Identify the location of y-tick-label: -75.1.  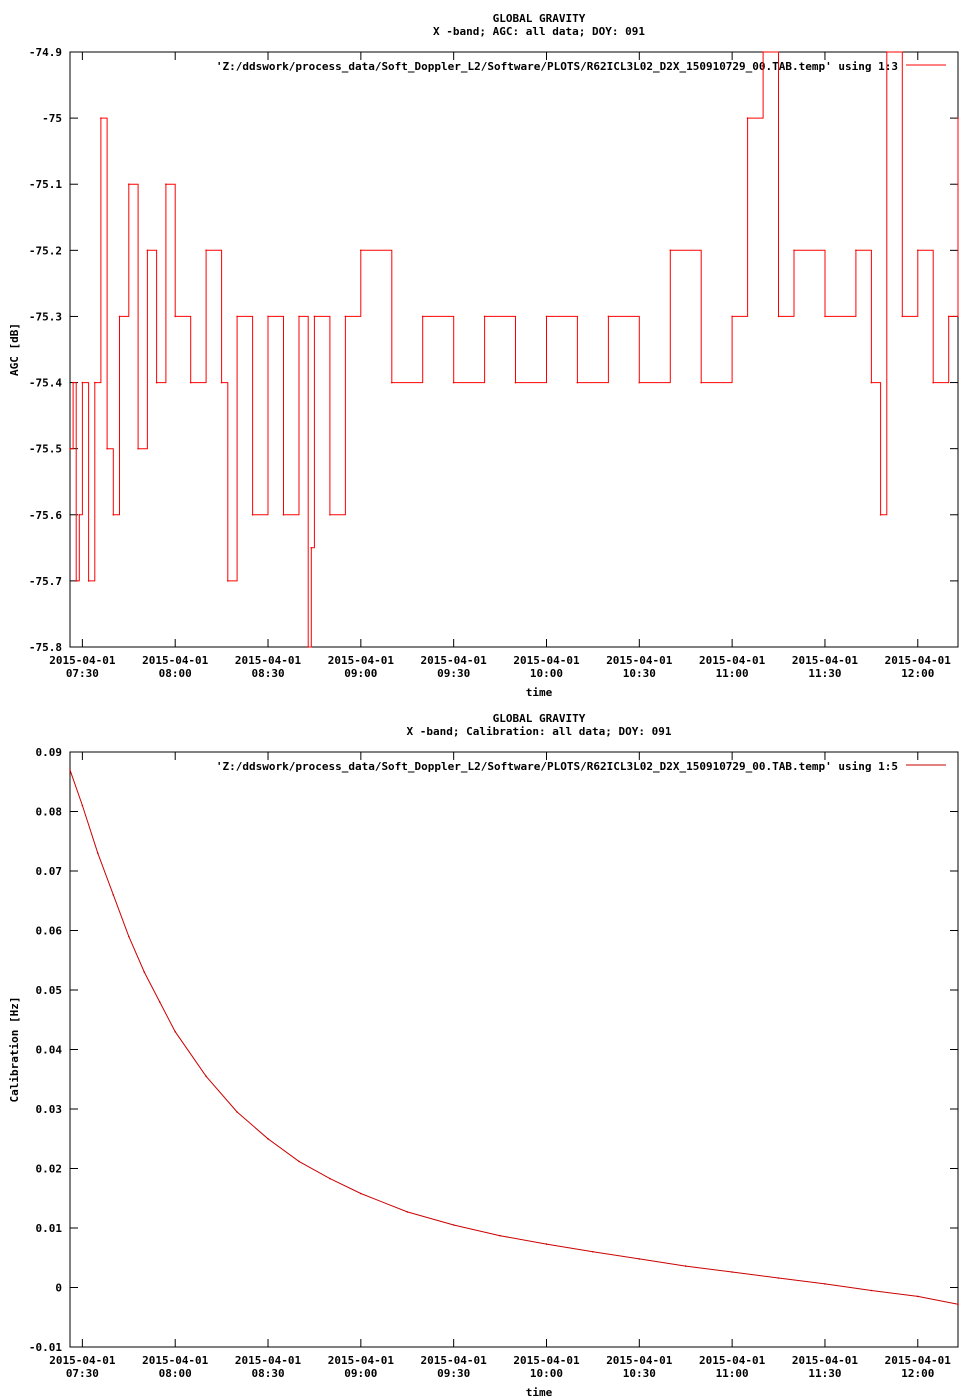
(45, 184).